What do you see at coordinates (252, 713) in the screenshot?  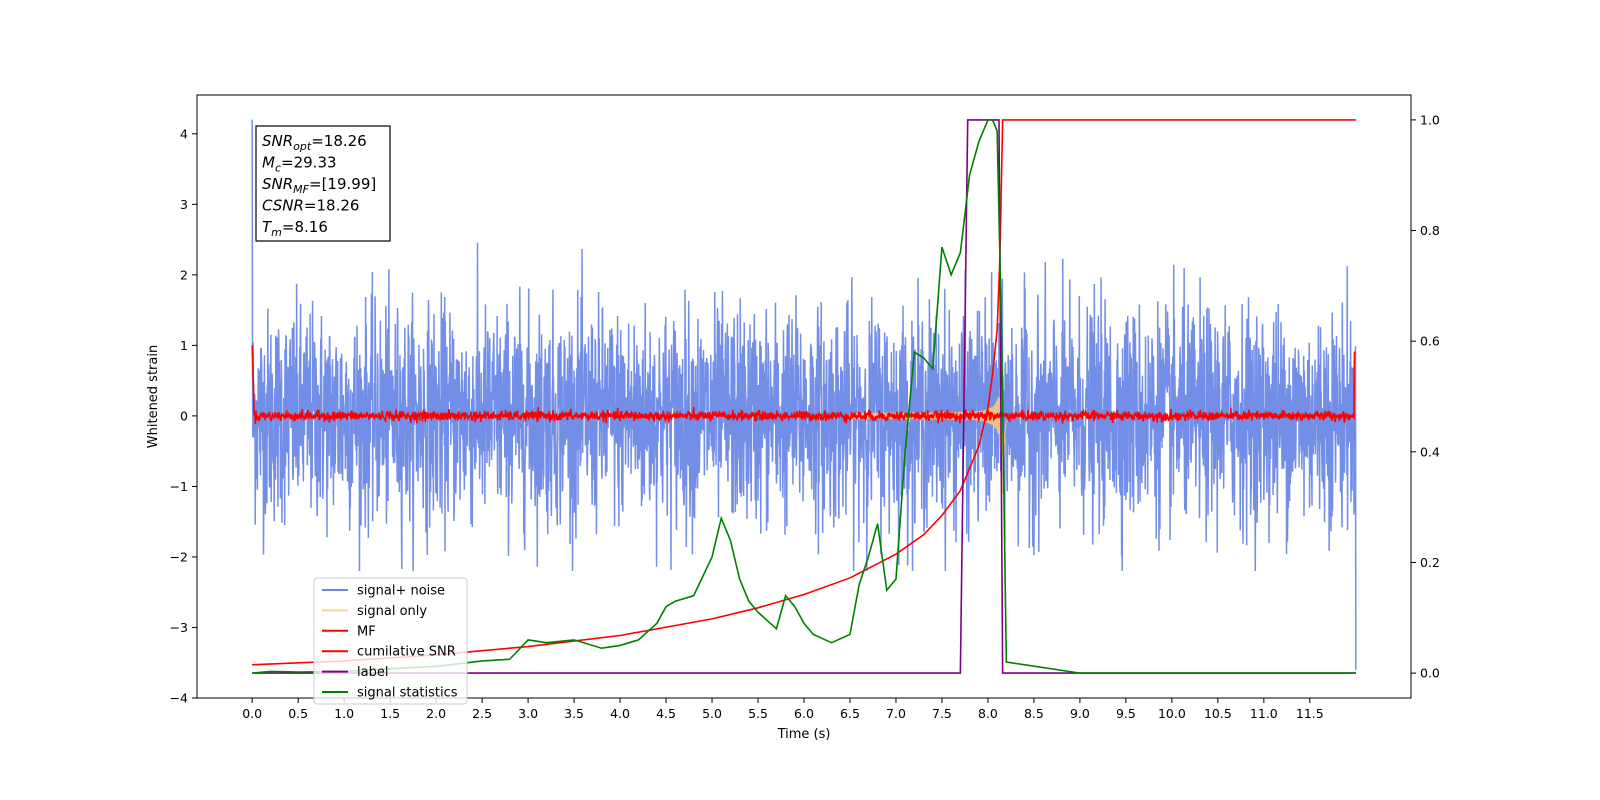 I see `x-tick-label: 0.0` at bounding box center [252, 713].